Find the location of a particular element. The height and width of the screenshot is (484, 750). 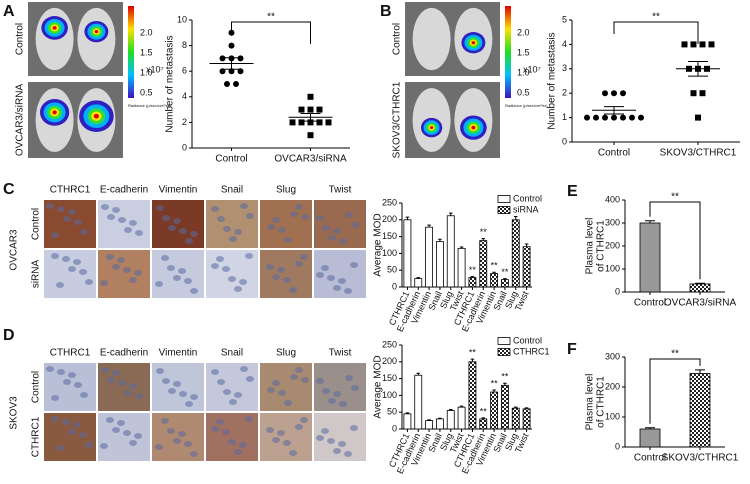

y-tick-label: 3 is located at coordinates (564, 68).